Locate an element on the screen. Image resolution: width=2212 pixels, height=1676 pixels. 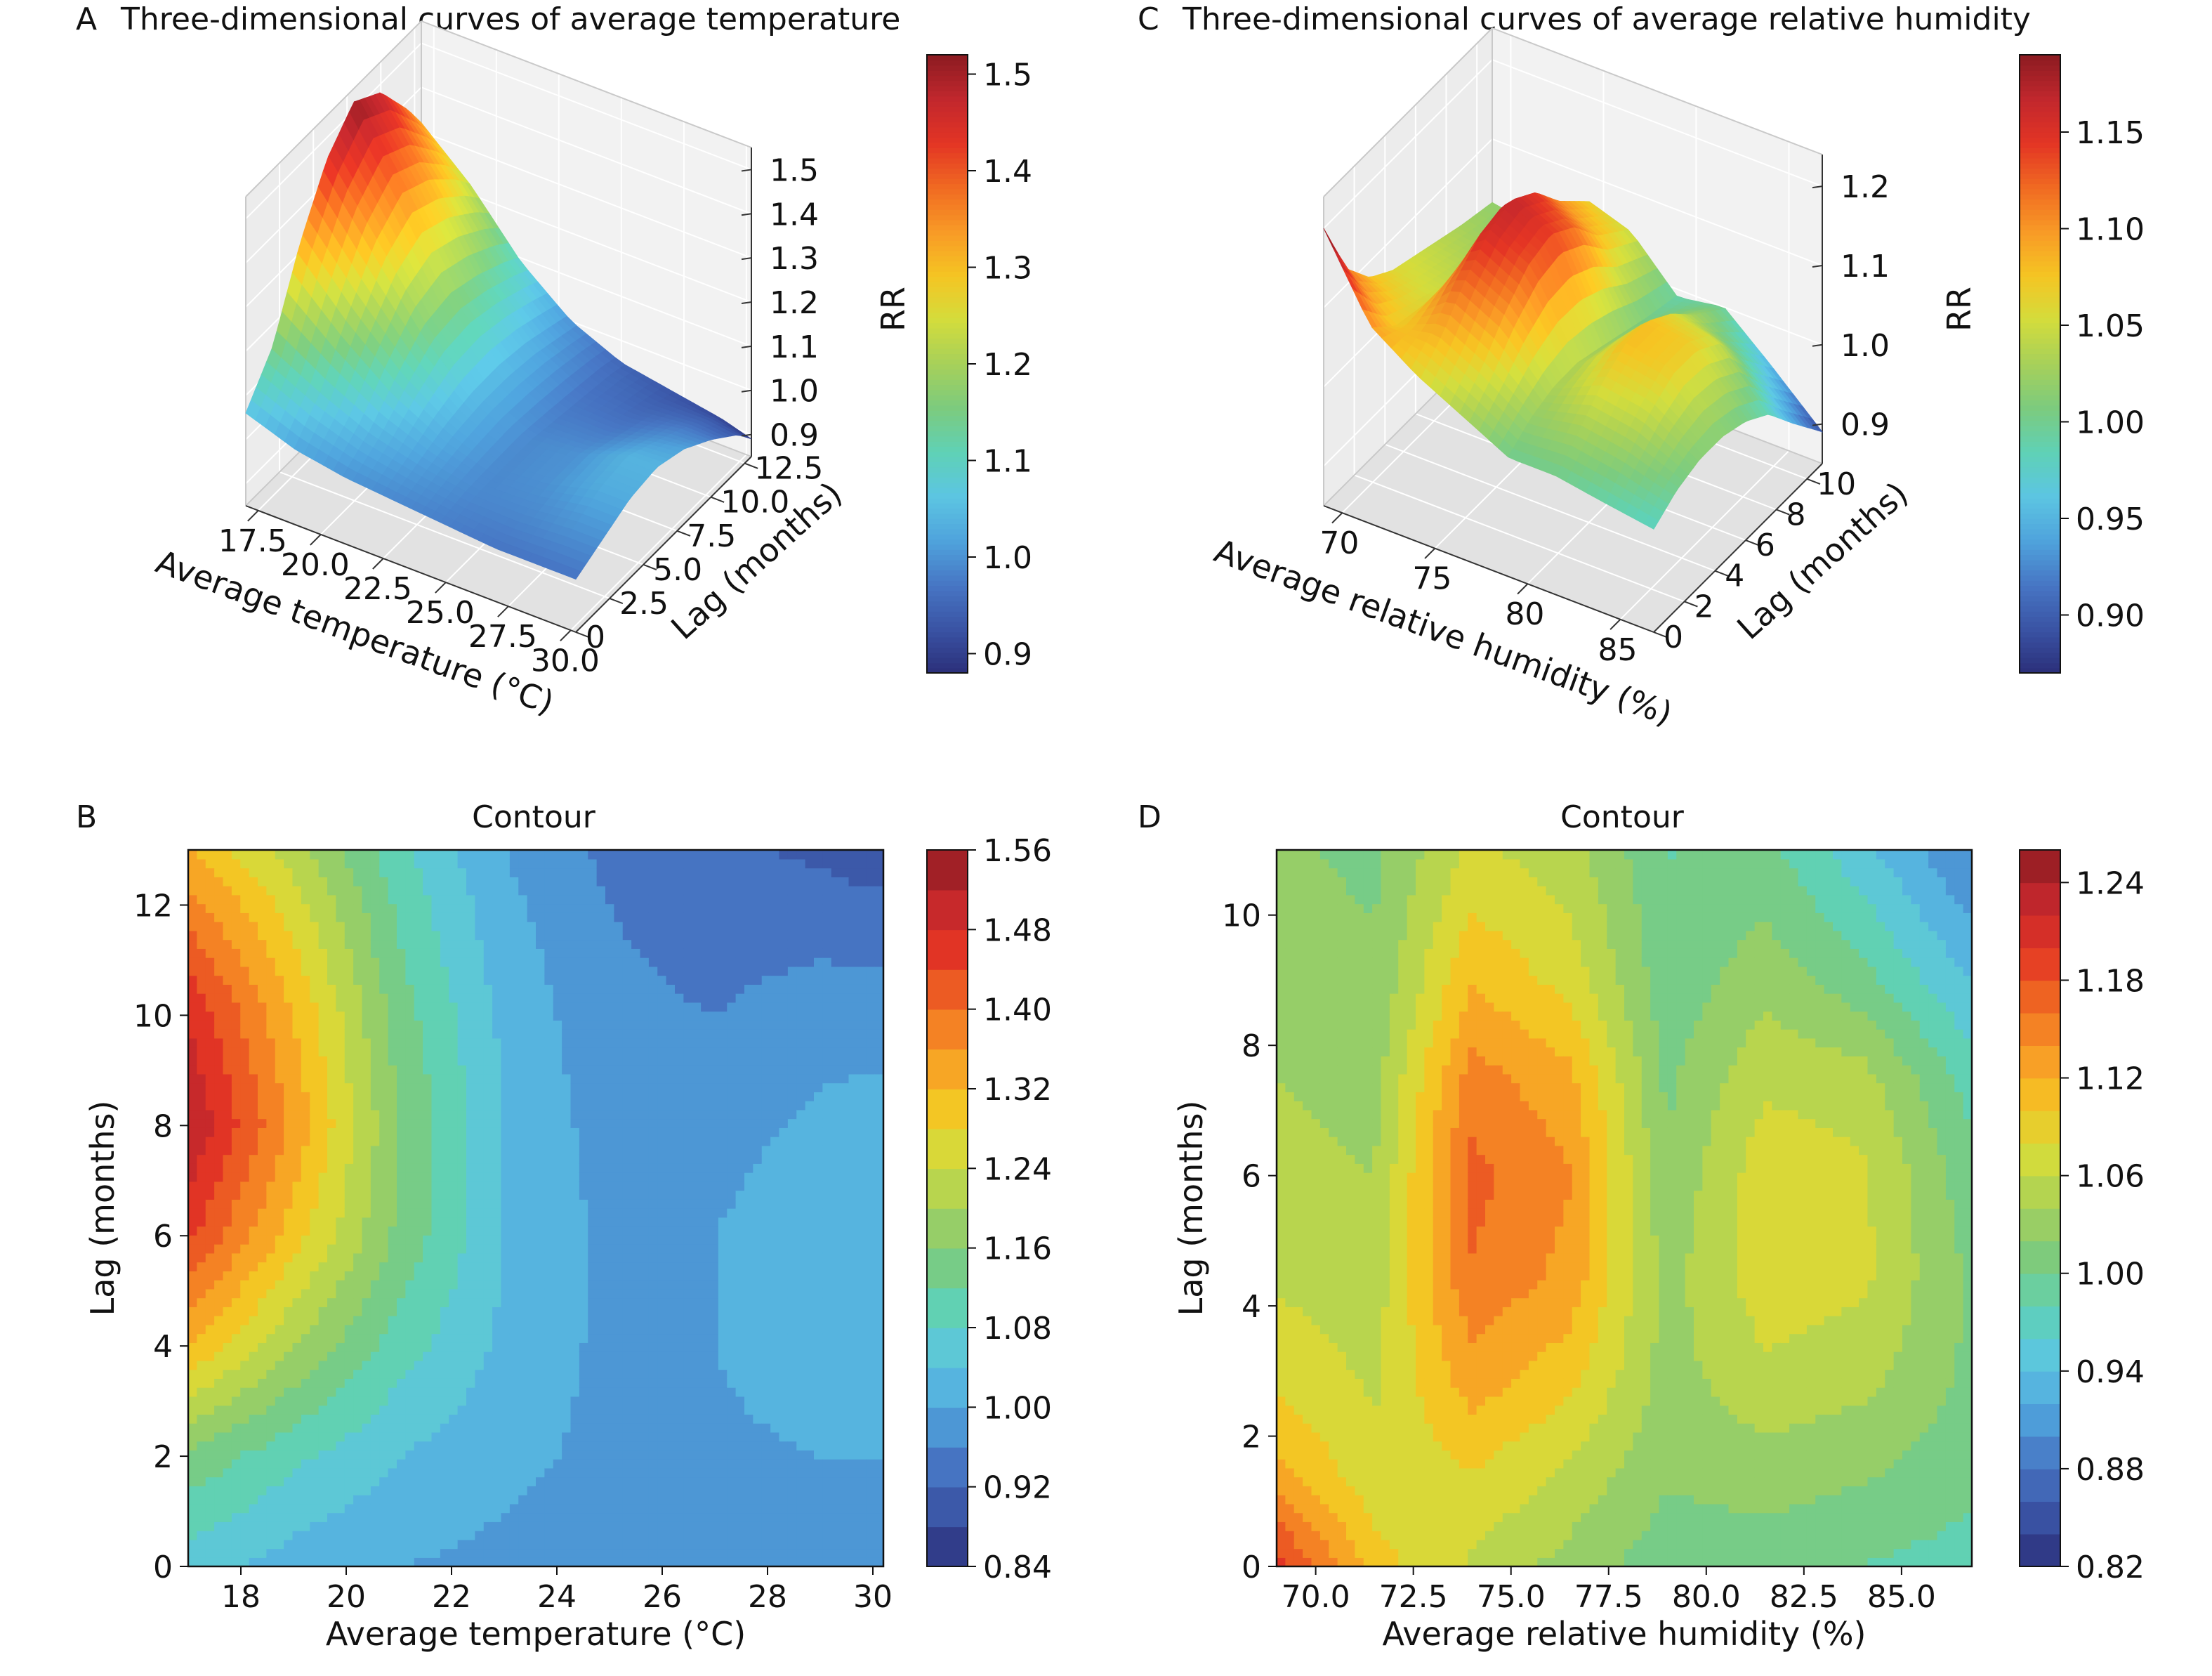
a-x-tick is located at coordinates (253, 516).